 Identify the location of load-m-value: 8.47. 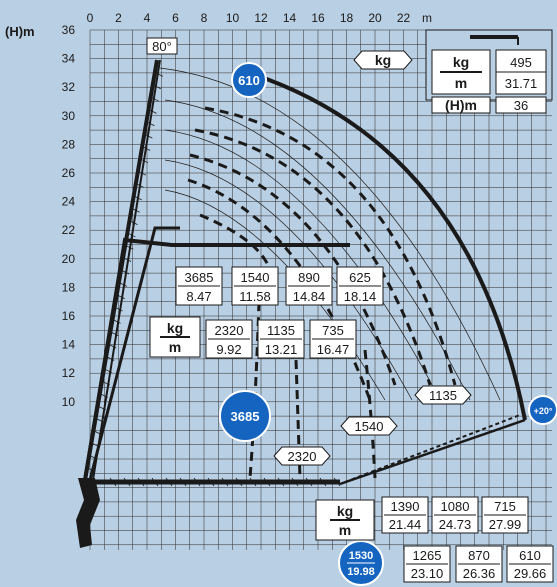
(198, 296).